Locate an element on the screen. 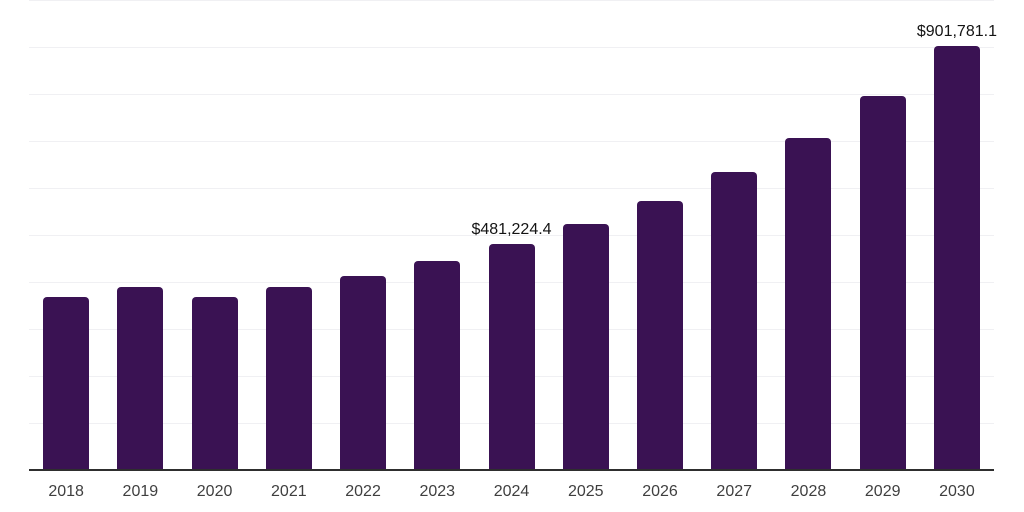 The image size is (1024, 512). x-tick-label-2019: 2019 is located at coordinates (140, 491).